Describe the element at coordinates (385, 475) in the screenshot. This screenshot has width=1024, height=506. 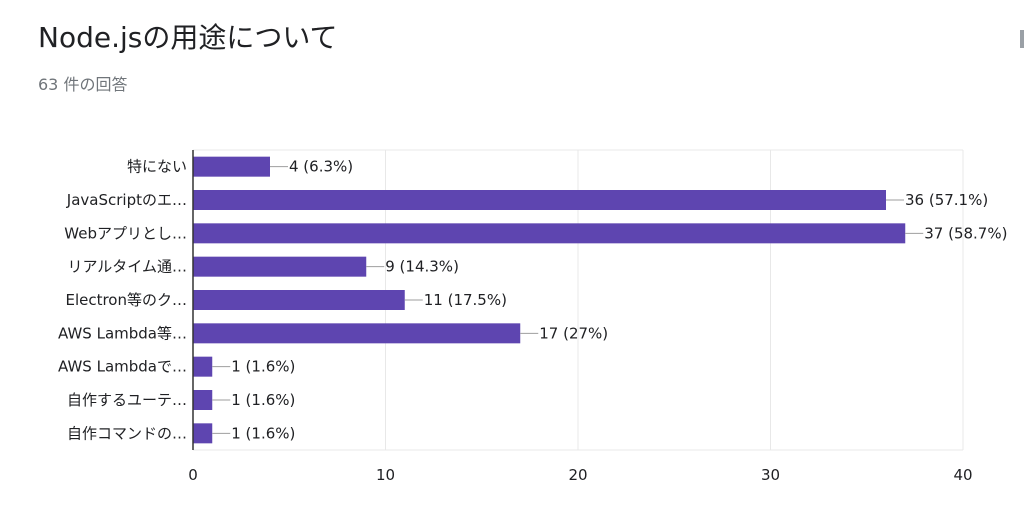
I see `x-tick-label: 10` at that location.